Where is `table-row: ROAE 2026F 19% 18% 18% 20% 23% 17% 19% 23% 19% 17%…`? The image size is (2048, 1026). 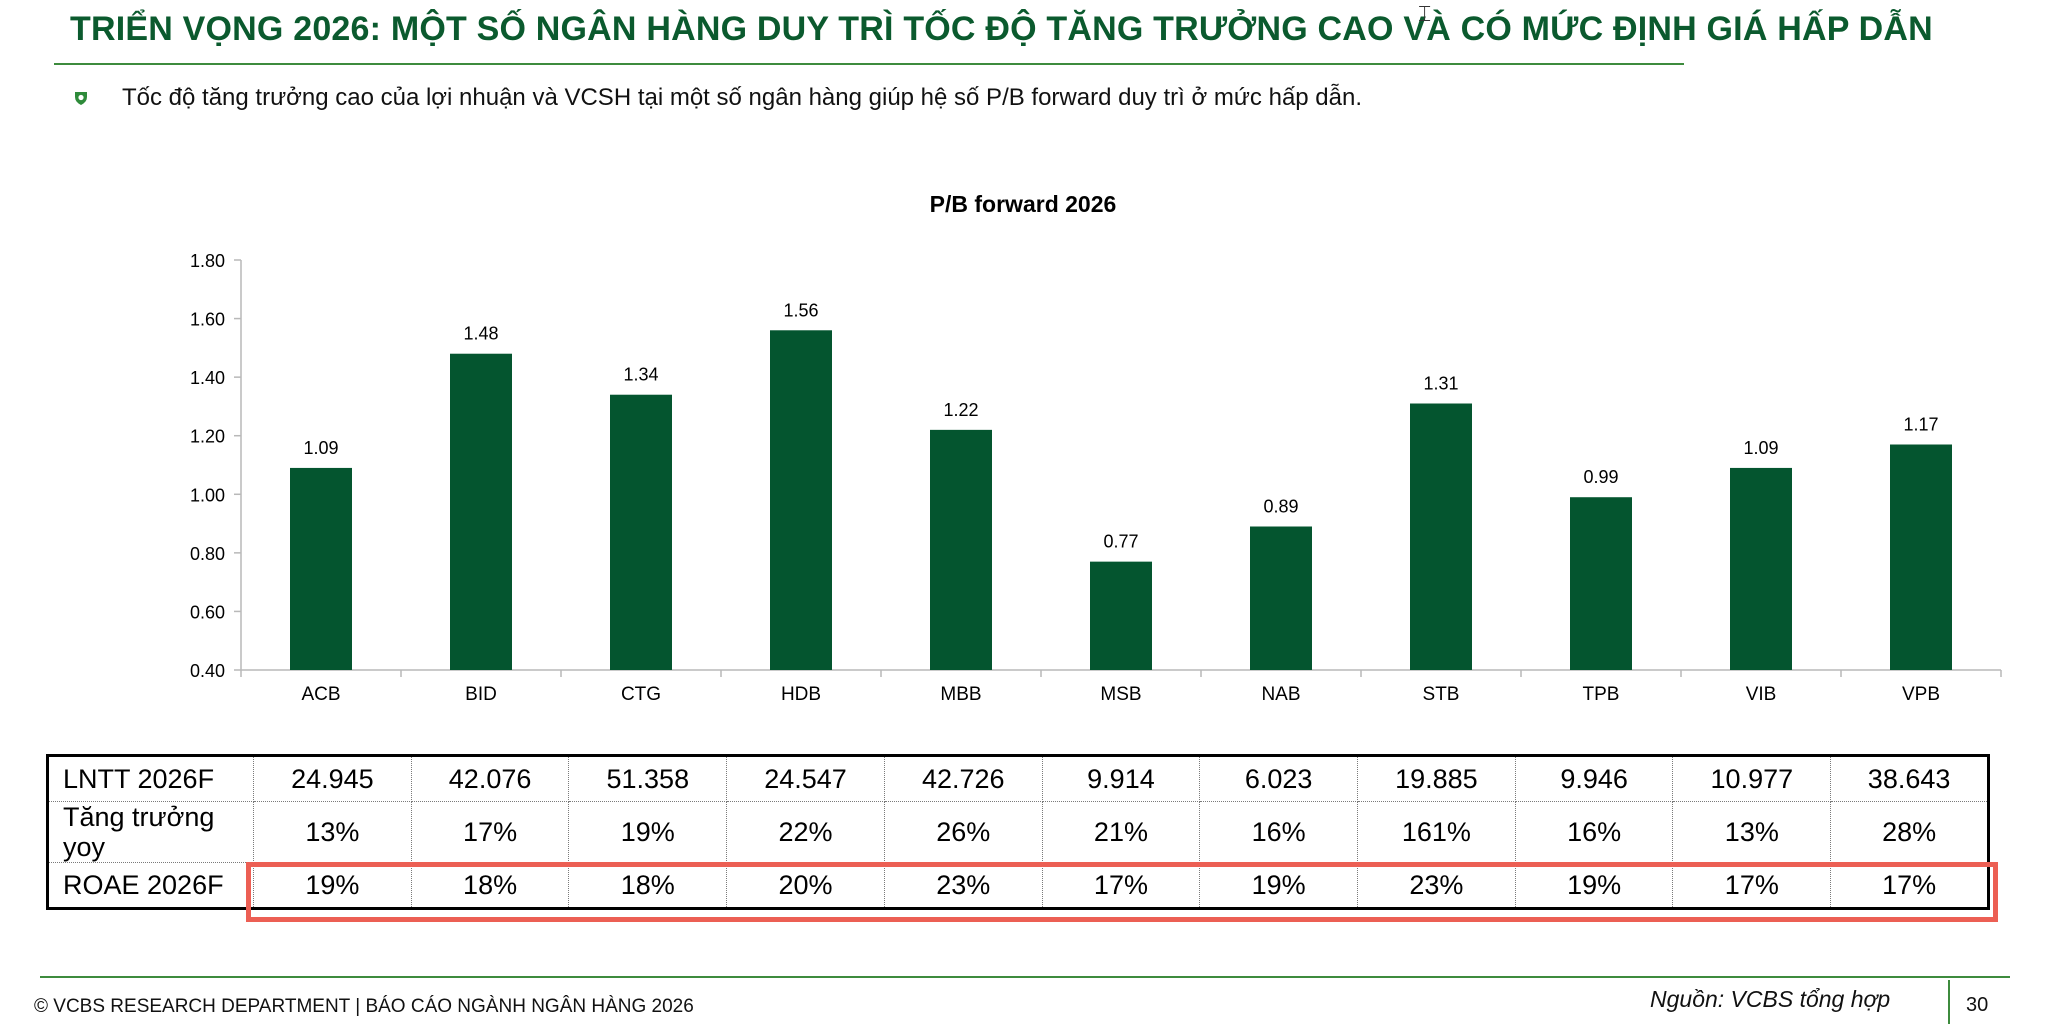
table-row: ROAE 2026F 19% 18% 18% 20% 23% 17% 19% 23% 19% 17%… is located at coordinates (1018, 885).